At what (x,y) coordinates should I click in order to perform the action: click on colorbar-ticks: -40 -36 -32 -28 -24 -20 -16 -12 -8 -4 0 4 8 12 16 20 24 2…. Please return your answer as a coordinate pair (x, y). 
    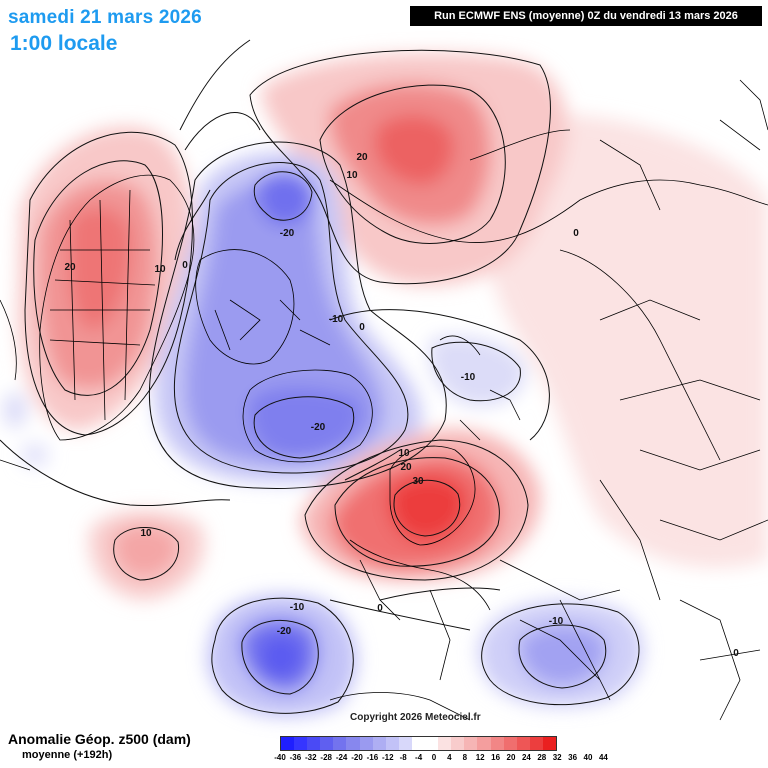
    Looking at the image, I should click on (447, 759).